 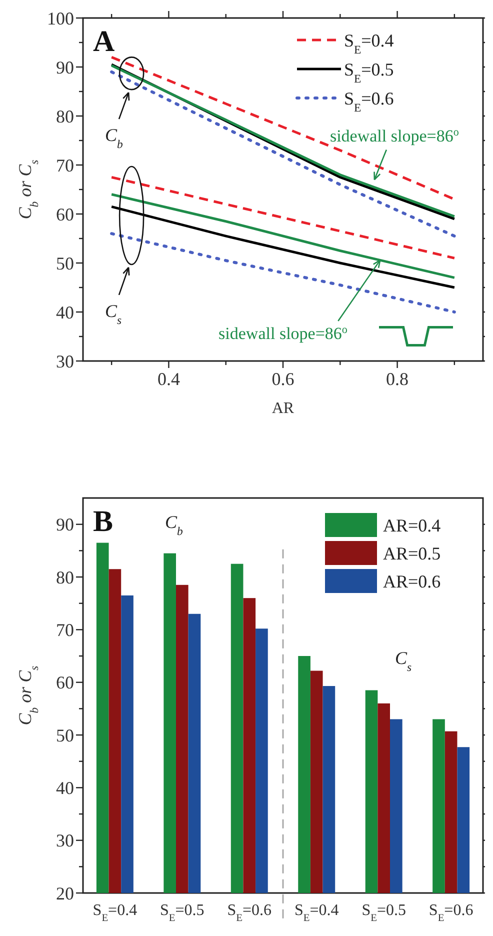 What do you see at coordinates (397, 379) in the screenshot?
I see `x-tick-label: 0.8` at bounding box center [397, 379].